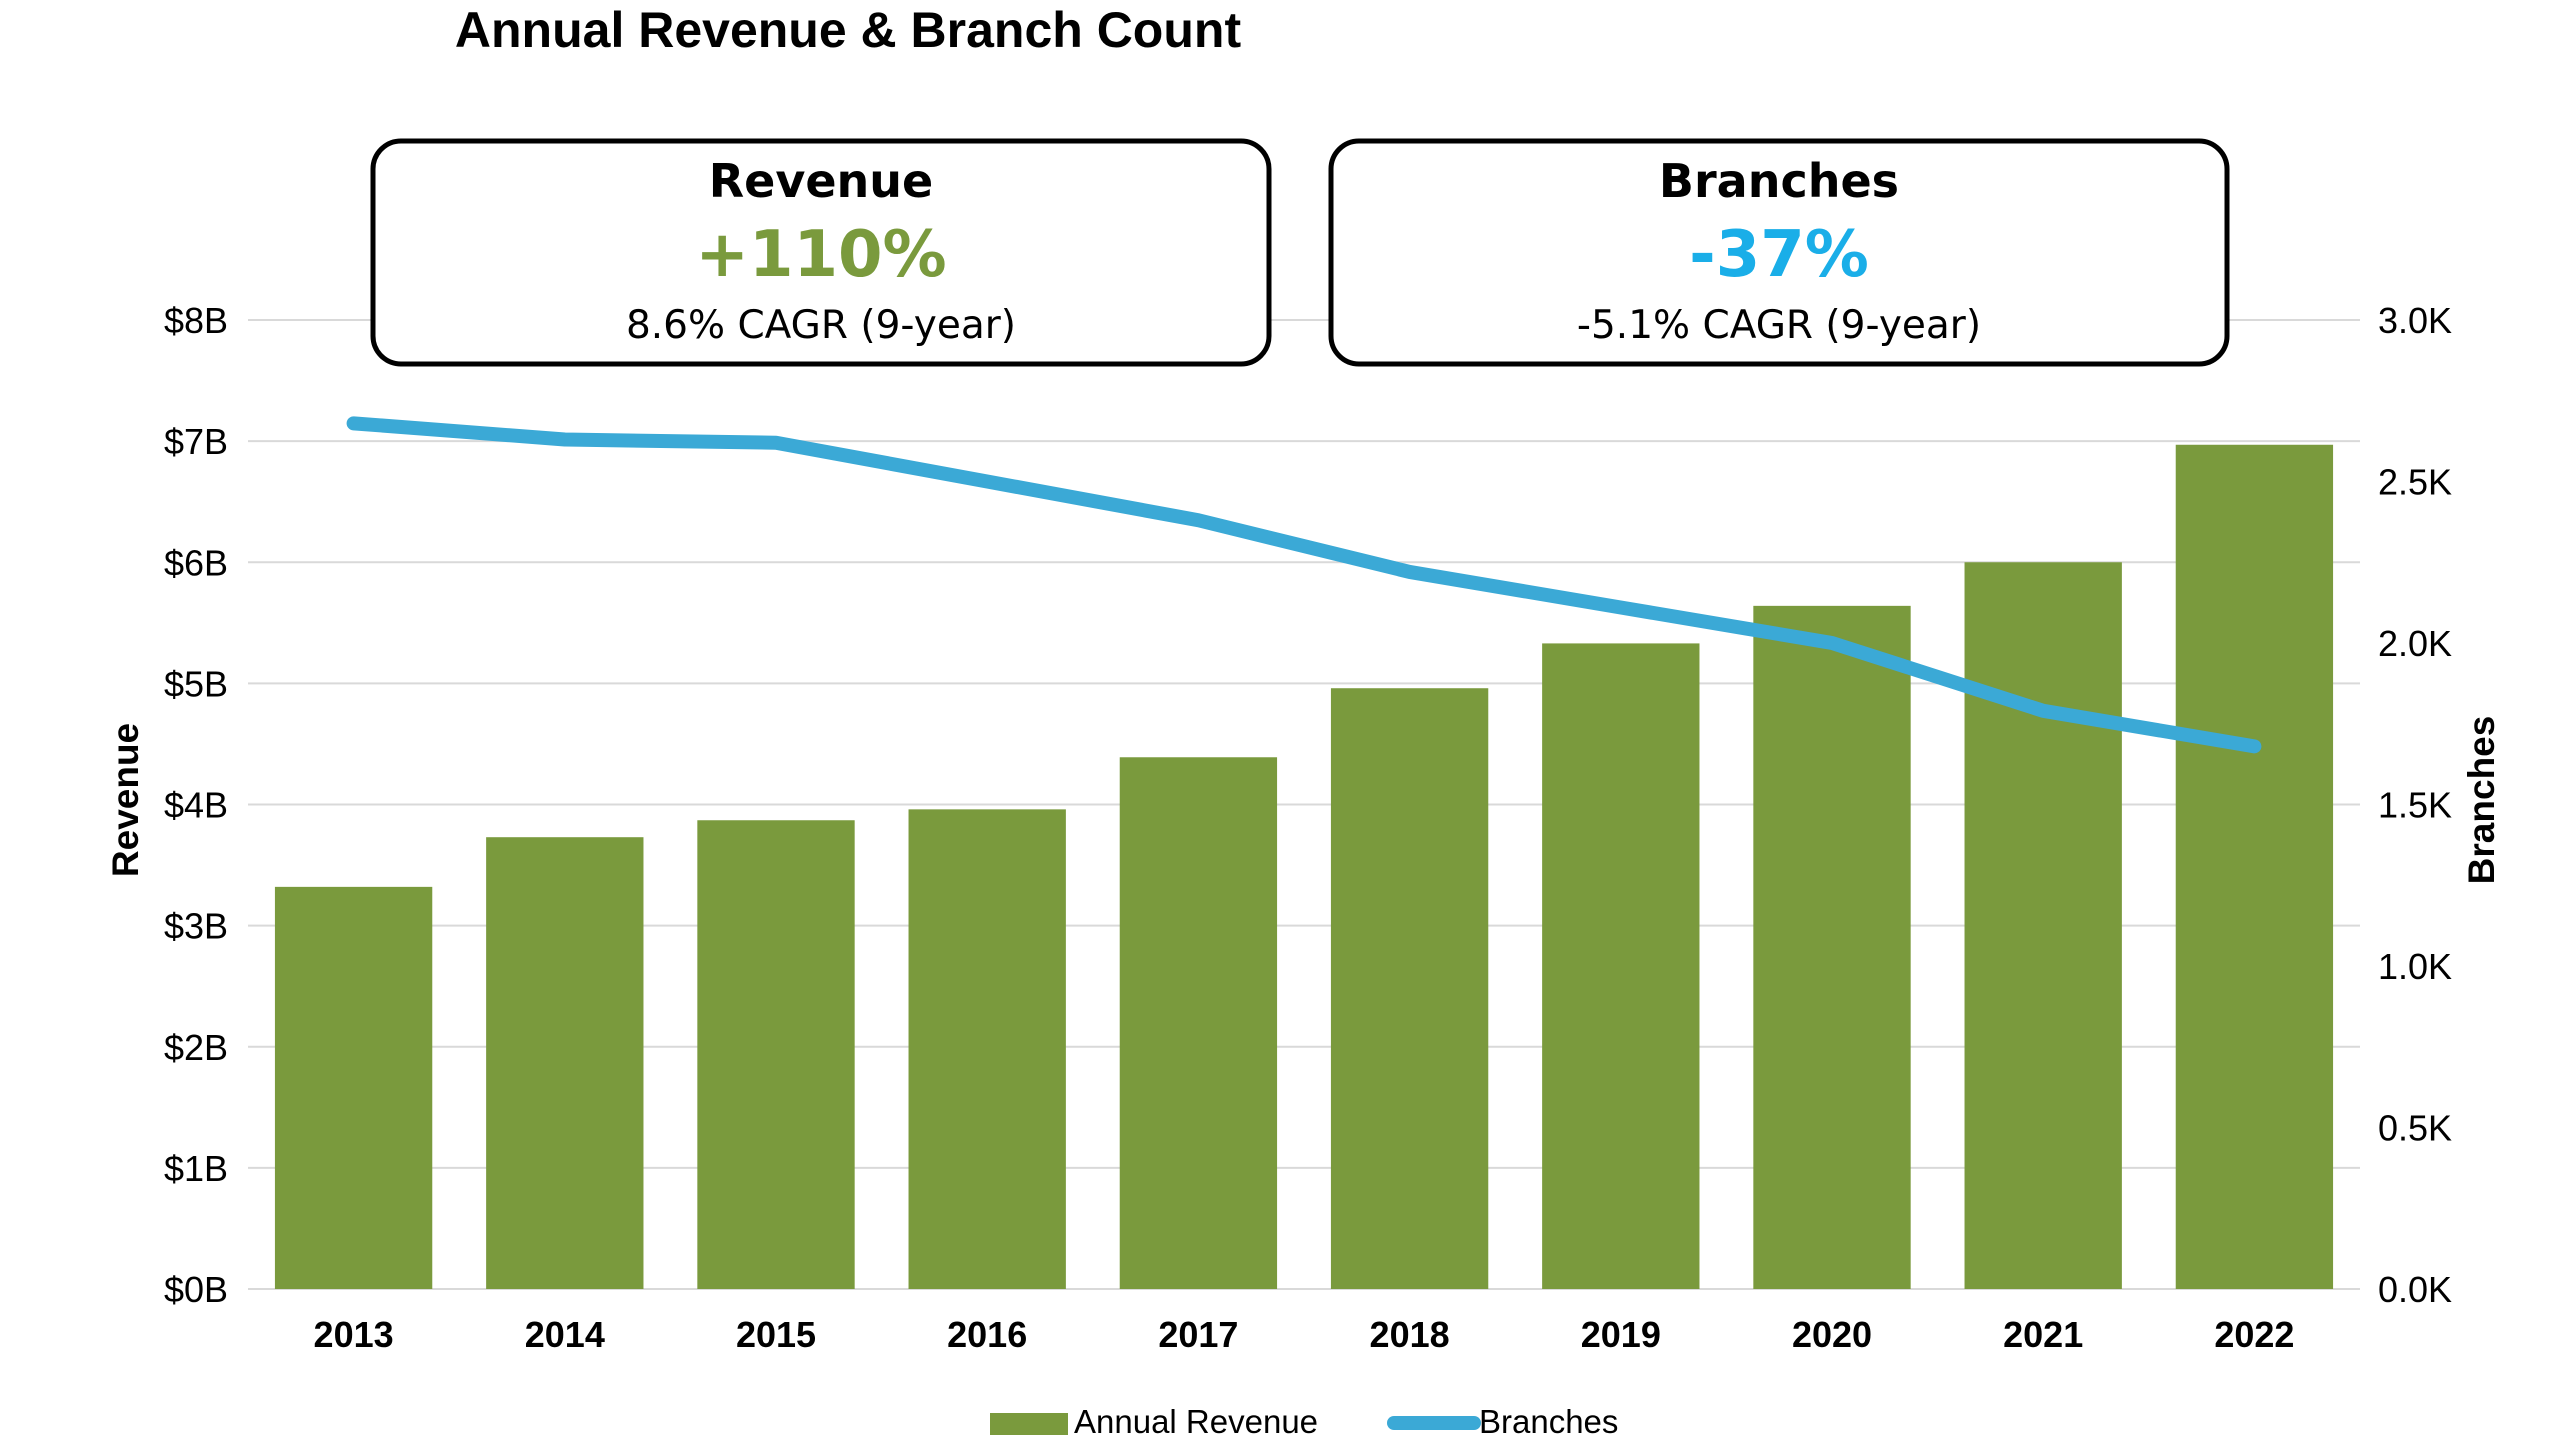 The height and width of the screenshot is (1436, 2567). Describe the element at coordinates (821, 325) in the screenshot. I see `kpi-detail: 8.6% CAGR (9-year)` at that location.